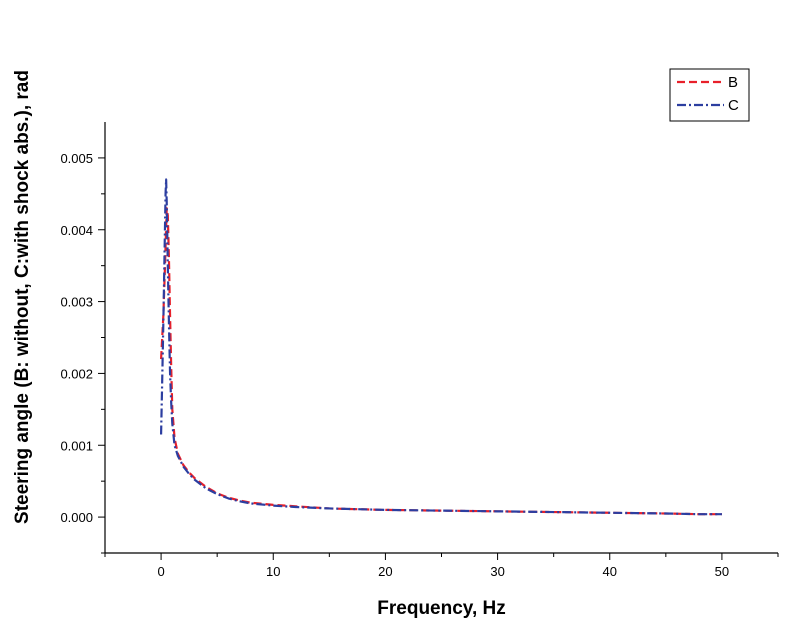 The height and width of the screenshot is (622, 793). Describe the element at coordinates (82, 352) in the screenshot. I see `y-axis-ticks: 0.000 0.001 0.002 0.003 0.004 0.005` at that location.